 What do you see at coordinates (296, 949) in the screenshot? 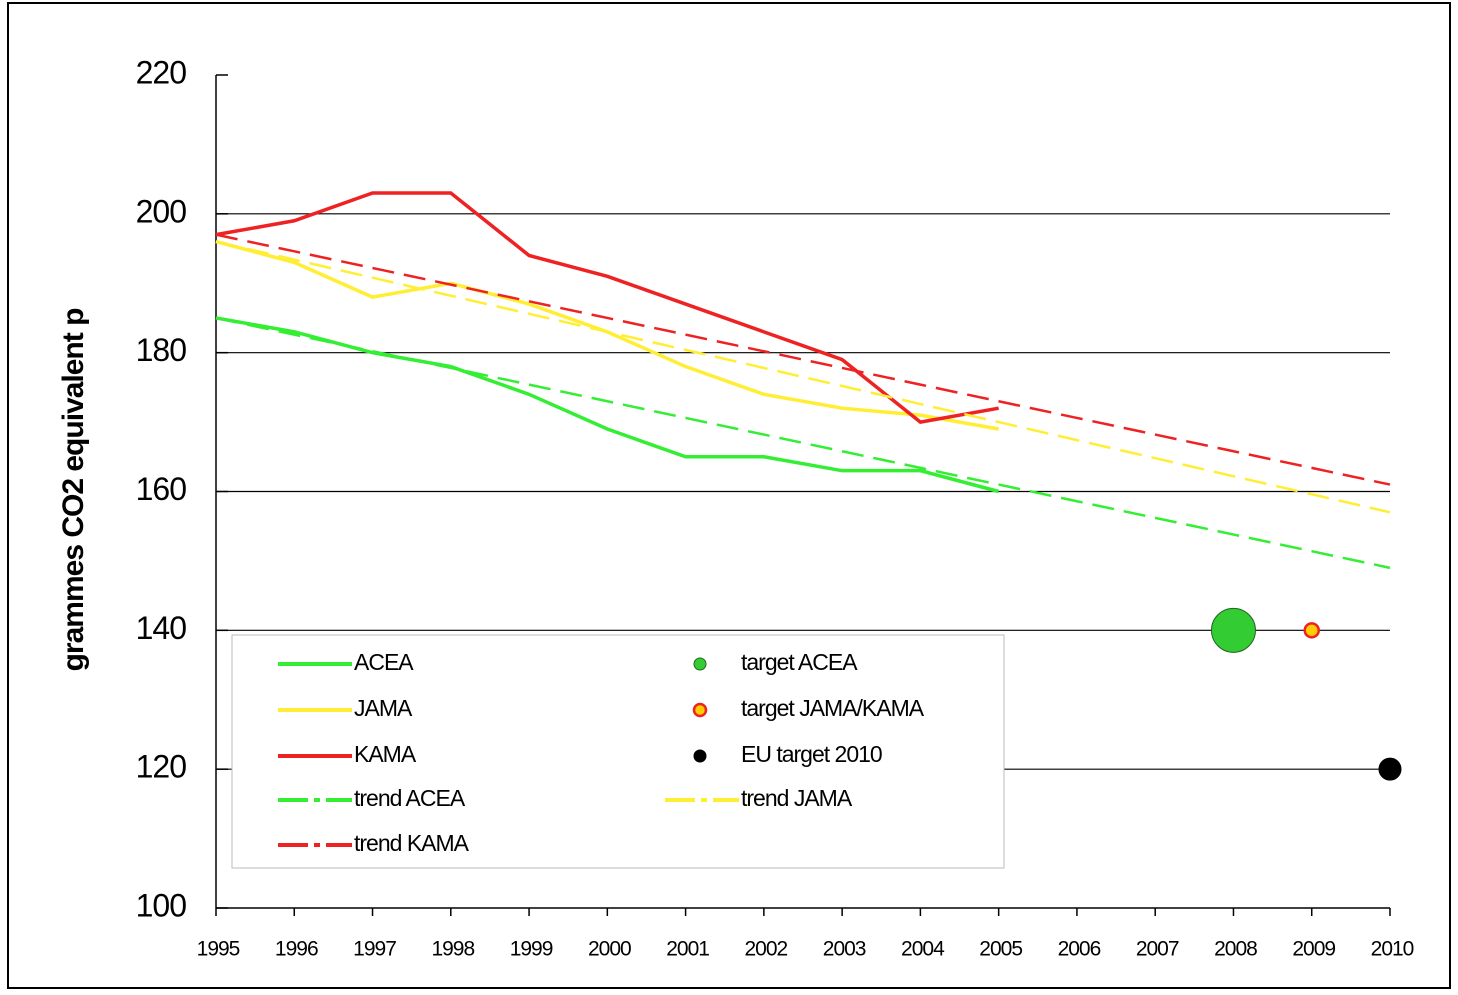
I see `x-tick-label: 1996` at bounding box center [296, 949].